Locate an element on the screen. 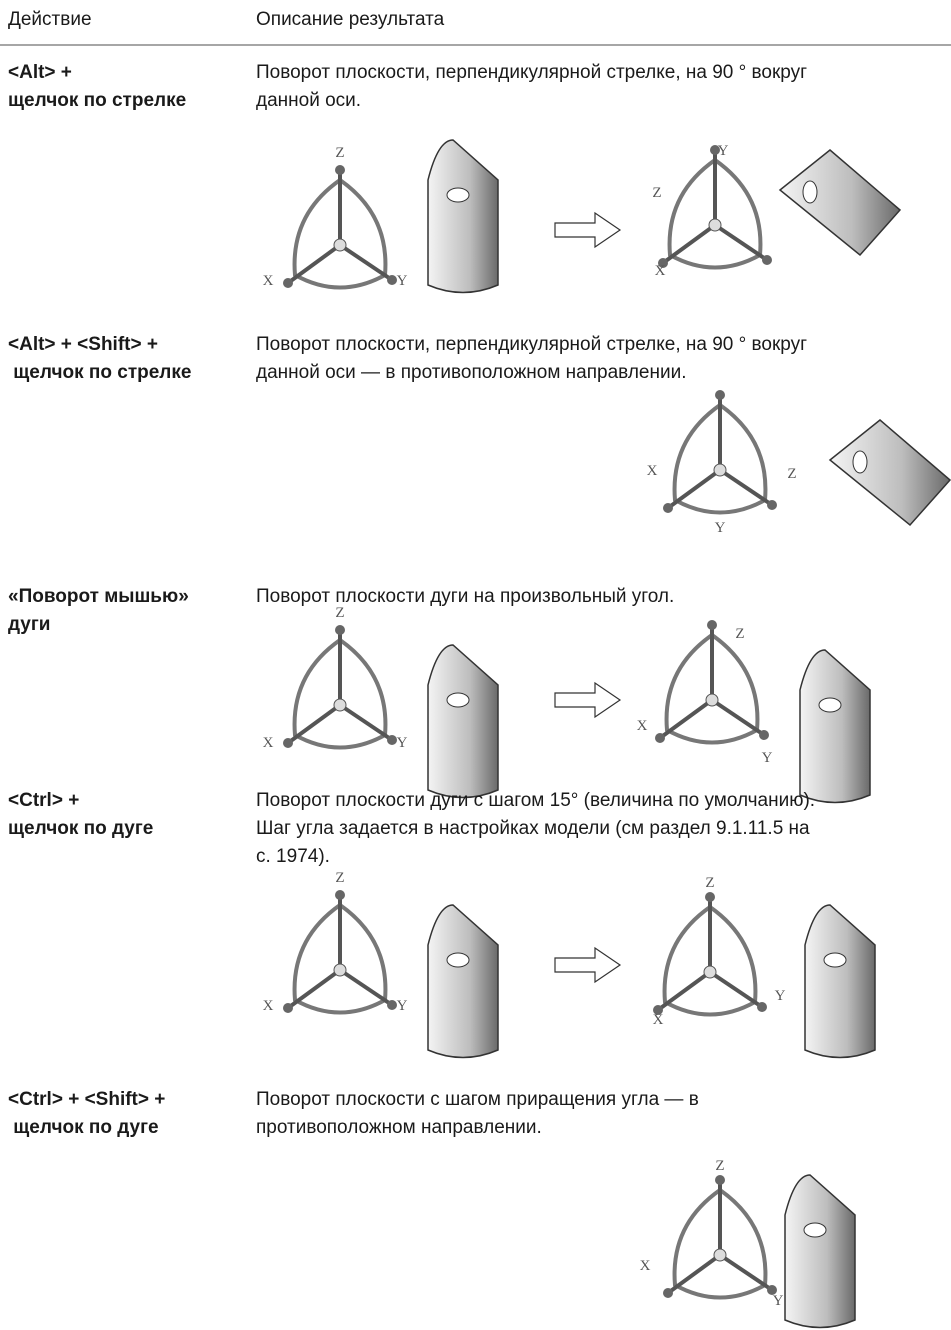 Image resolution: width=951 pixels, height=1330 pixels. axis-gizmo: X Z Y is located at coordinates (722, 463).